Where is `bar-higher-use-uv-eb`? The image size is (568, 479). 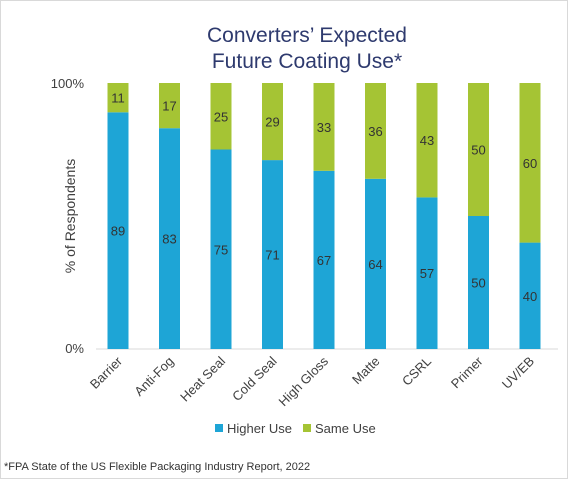 bar-higher-use-uv-eb is located at coordinates (530, 295).